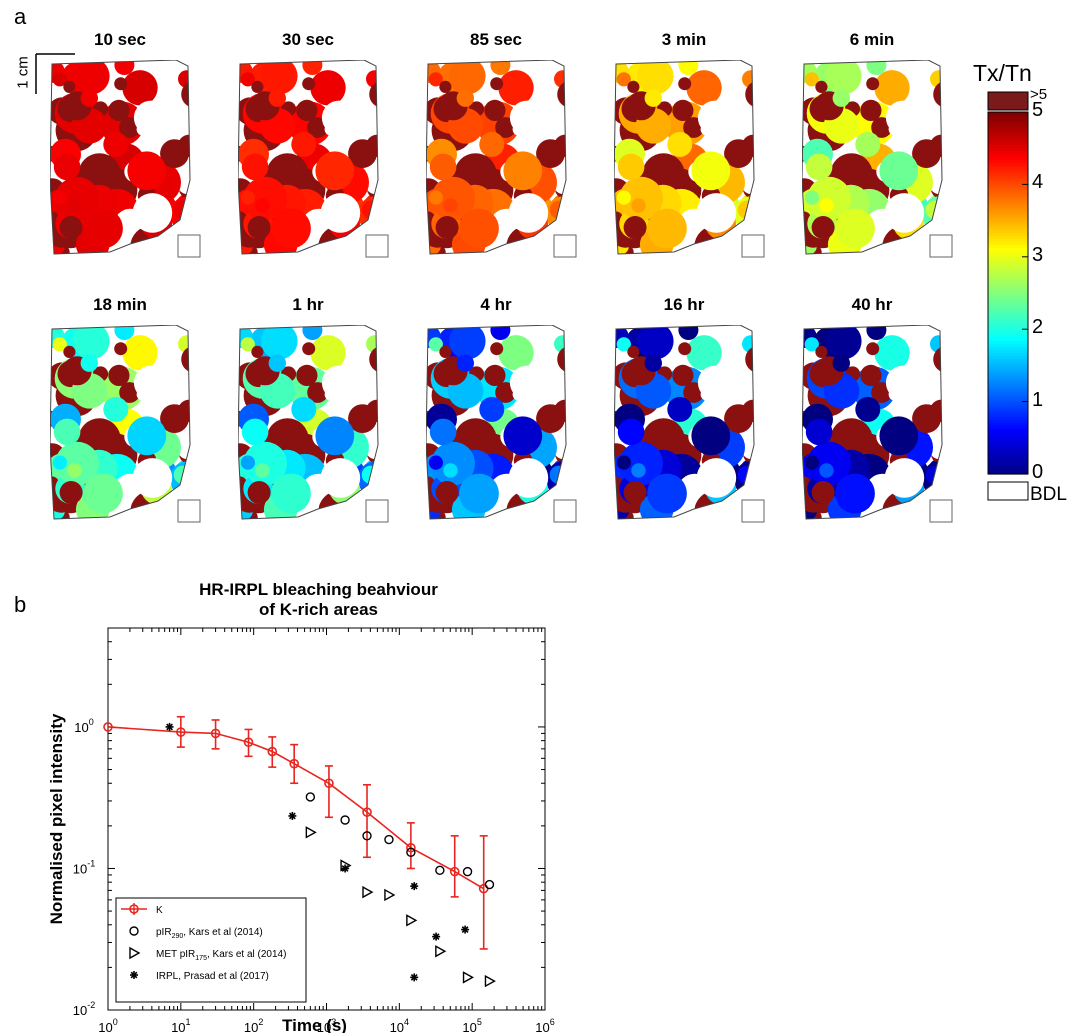 The image size is (1072, 1033). Describe the element at coordinates (107, 1025) in the screenshot. I see `x-tick-label: 10⁰` at that location.